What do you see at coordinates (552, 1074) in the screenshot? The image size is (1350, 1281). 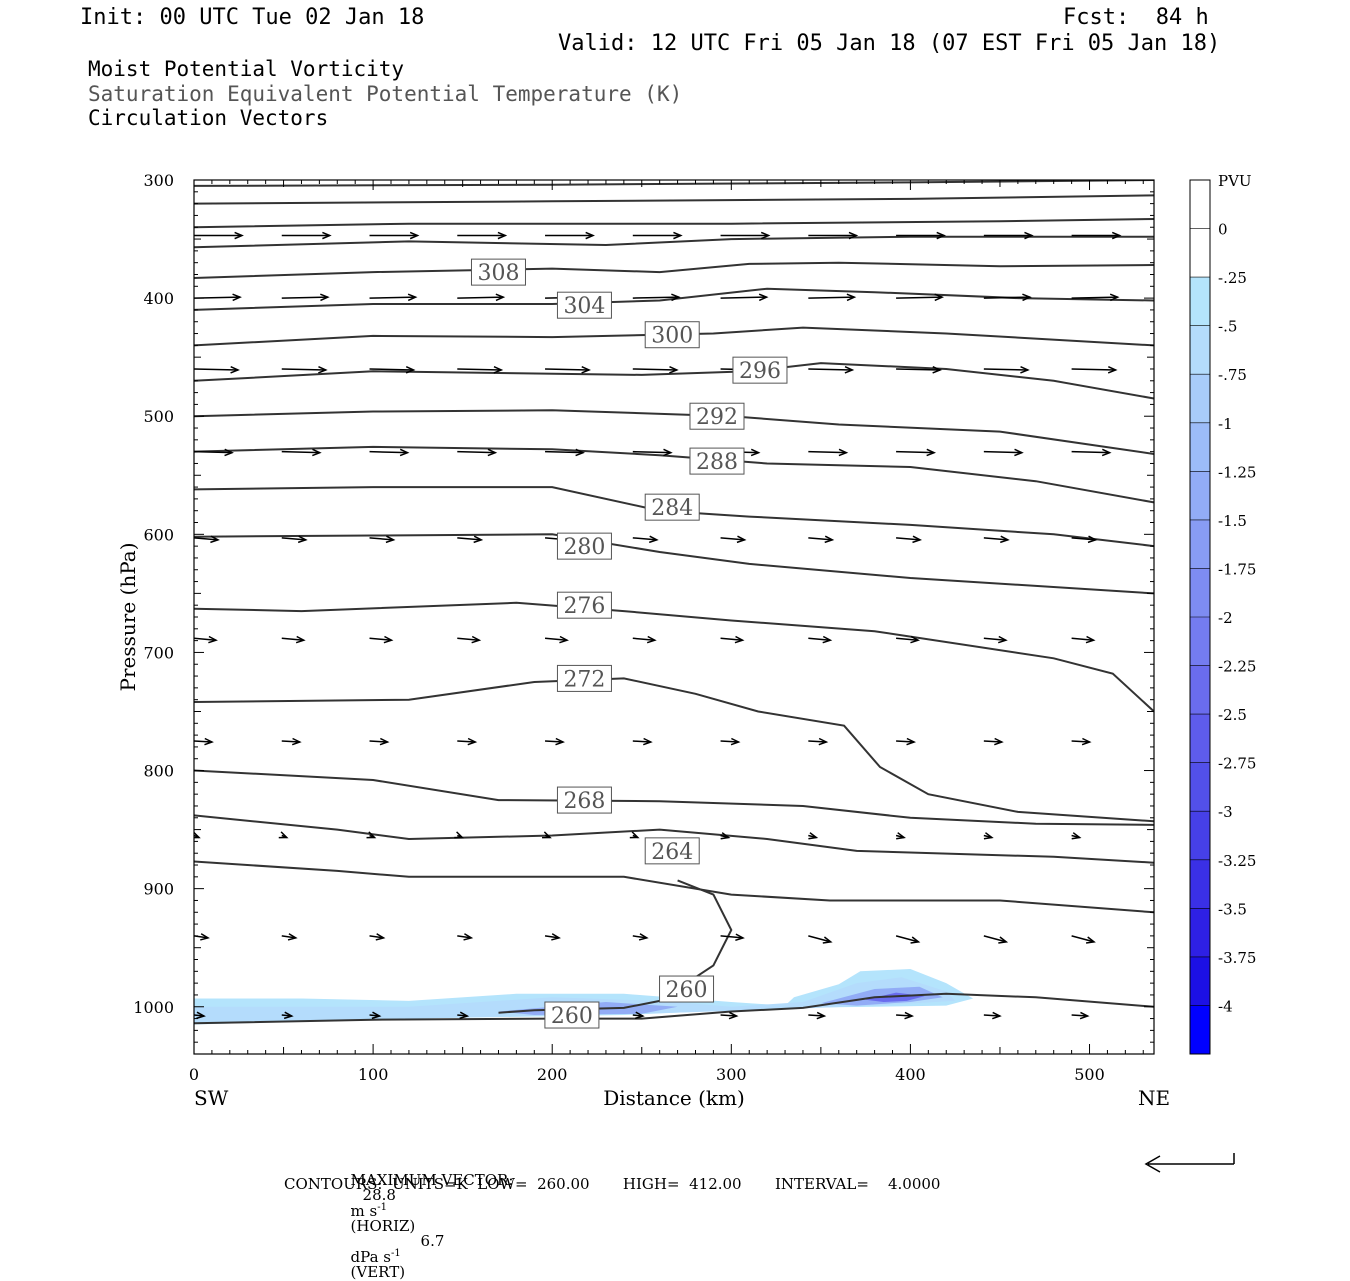 I see `x-tick-label: 200` at bounding box center [552, 1074].